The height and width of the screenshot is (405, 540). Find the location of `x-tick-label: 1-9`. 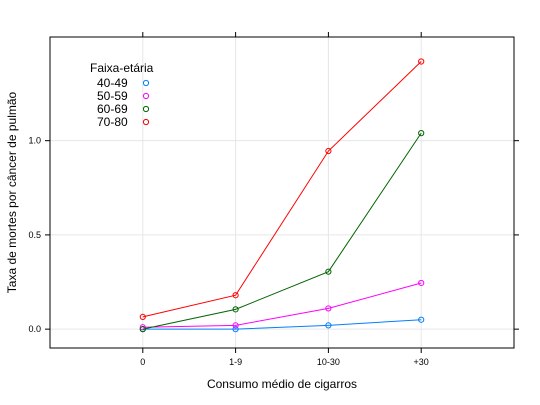

x-tick-label: 1-9 is located at coordinates (235, 362).